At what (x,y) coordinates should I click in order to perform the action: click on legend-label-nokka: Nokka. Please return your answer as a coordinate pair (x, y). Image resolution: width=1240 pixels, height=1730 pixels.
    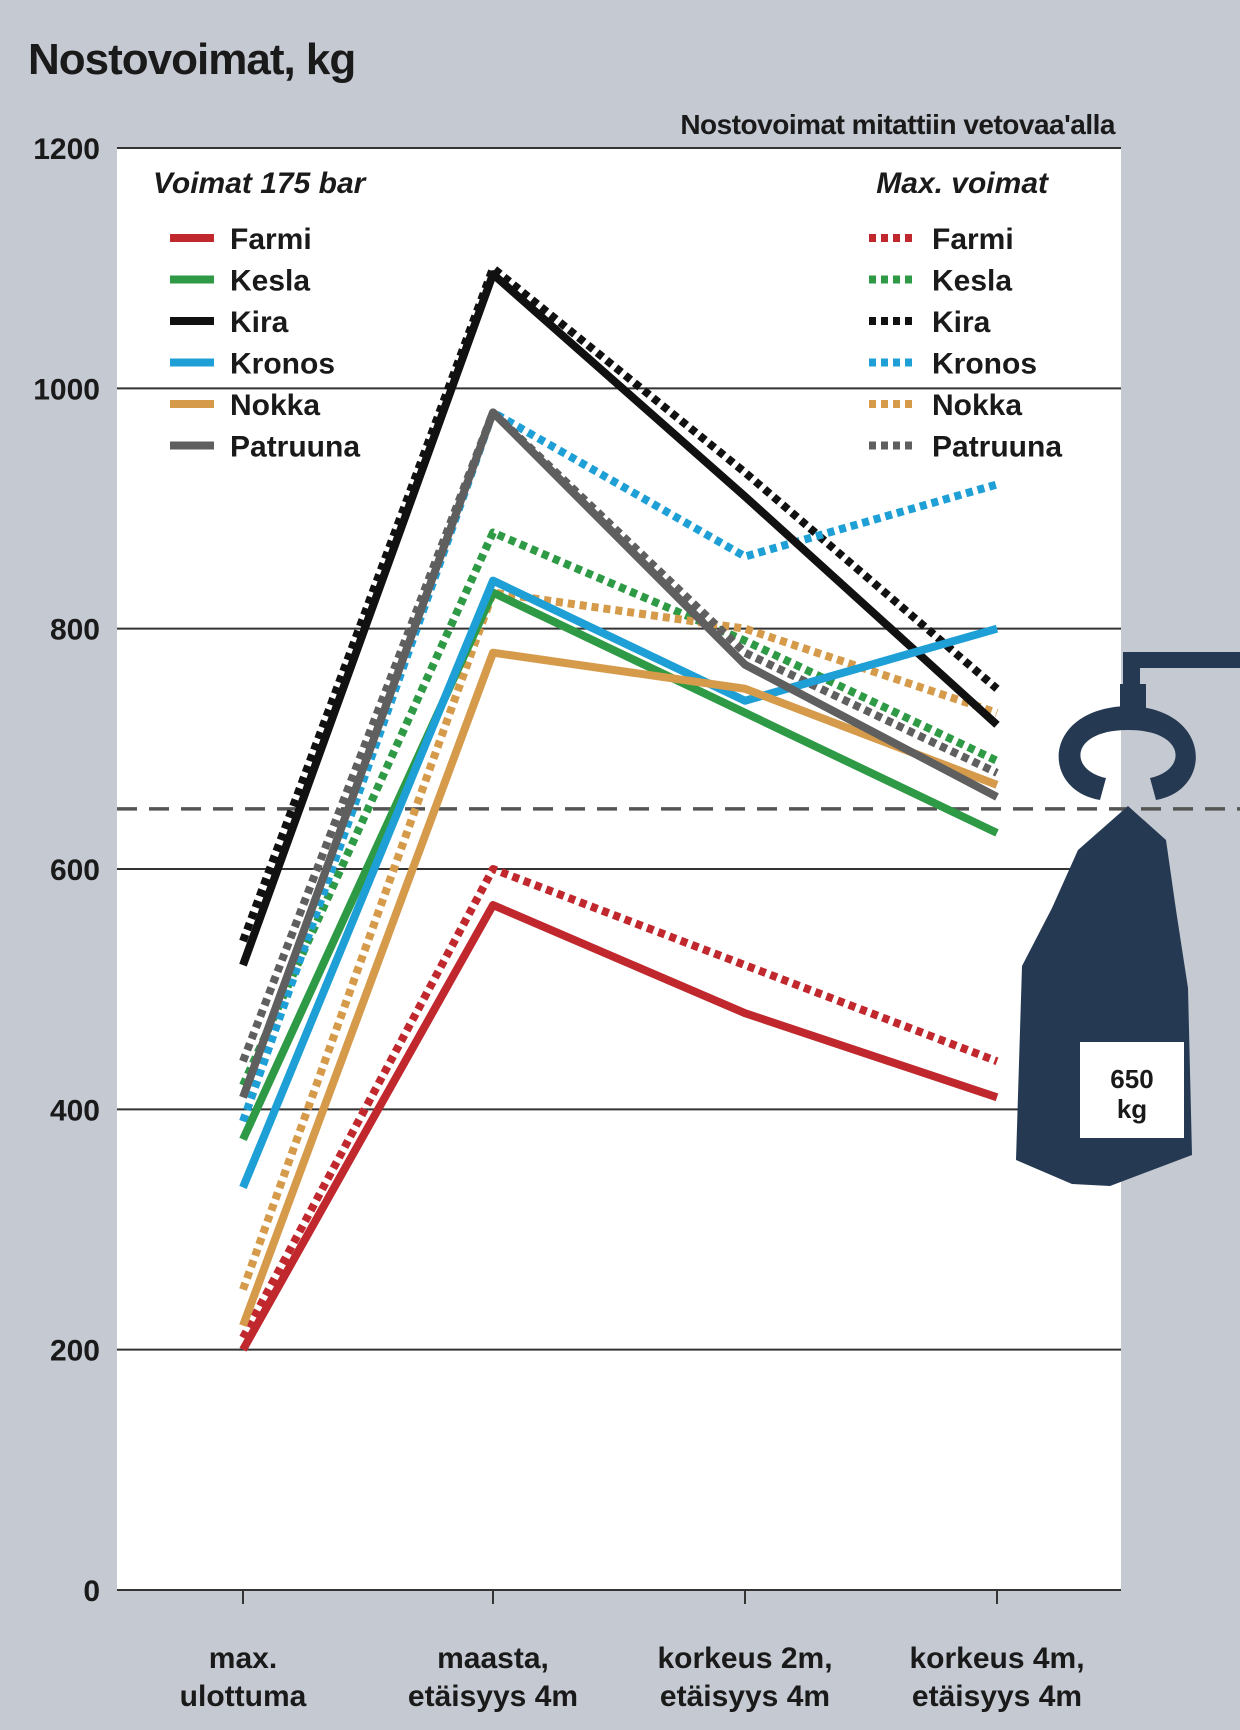
    Looking at the image, I should click on (275, 405).